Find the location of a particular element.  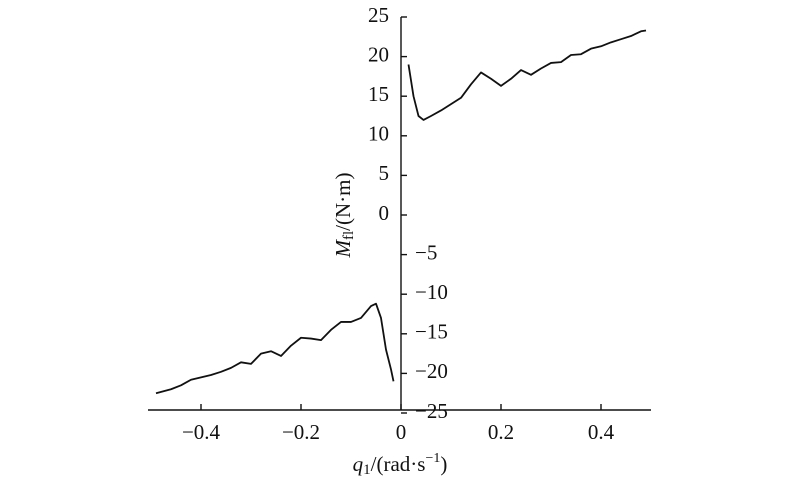

x-tick-label: −0.4 is located at coordinates (201, 432).